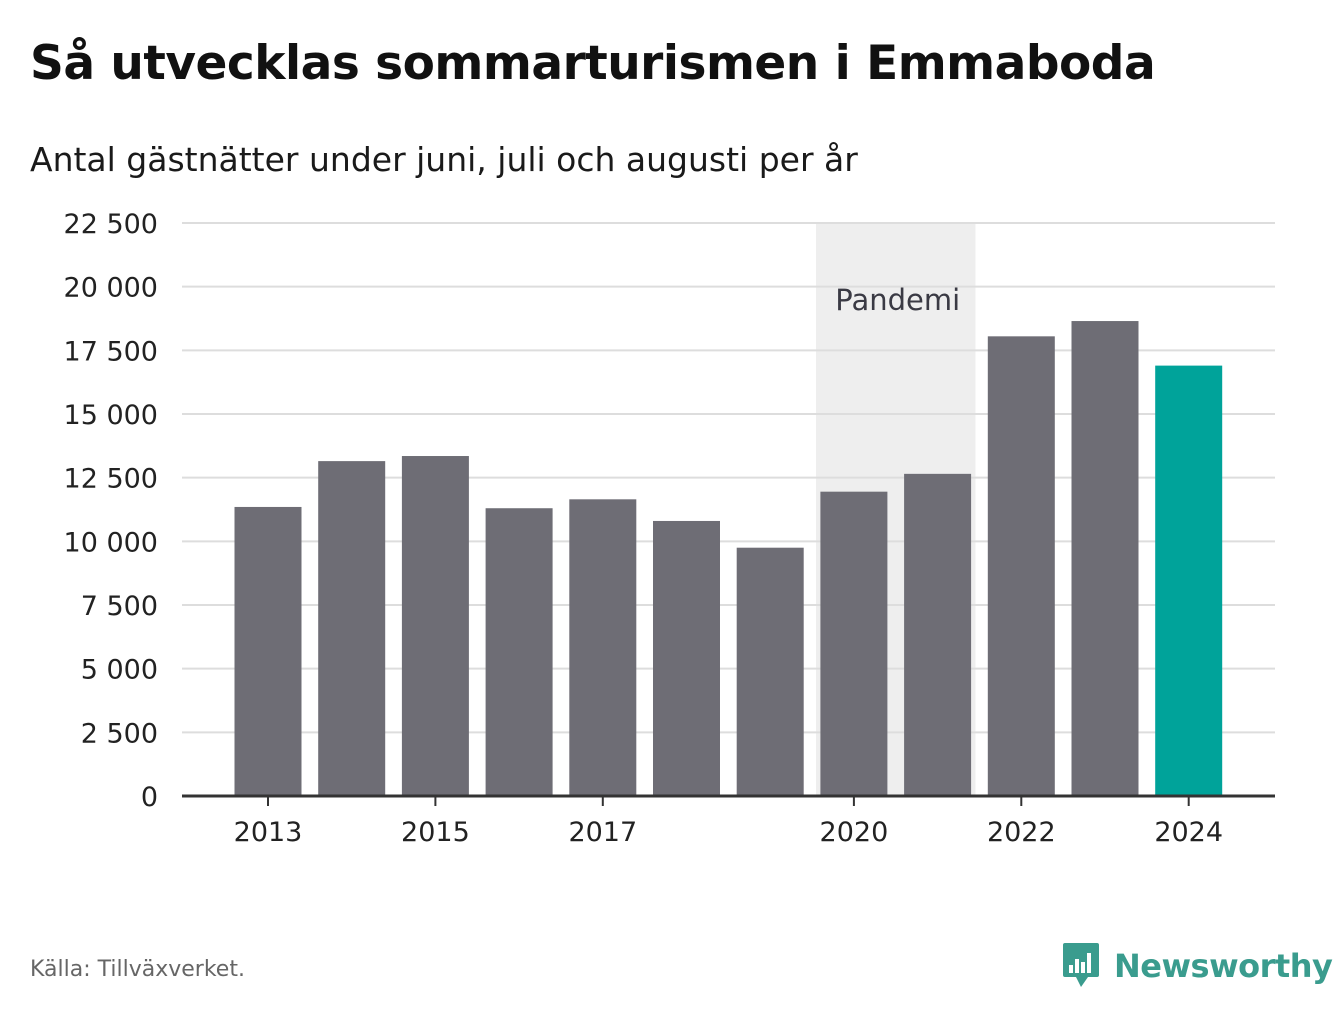 The height and width of the screenshot is (1020, 1340). Describe the element at coordinates (1105, 558) in the screenshot. I see `bar-2023` at that location.